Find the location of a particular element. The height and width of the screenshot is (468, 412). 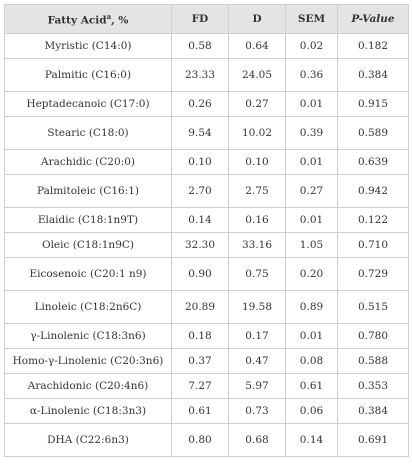

fatty-acid-cell: α-Linolenic (C18:3n3) is located at coordinates (88, 411).